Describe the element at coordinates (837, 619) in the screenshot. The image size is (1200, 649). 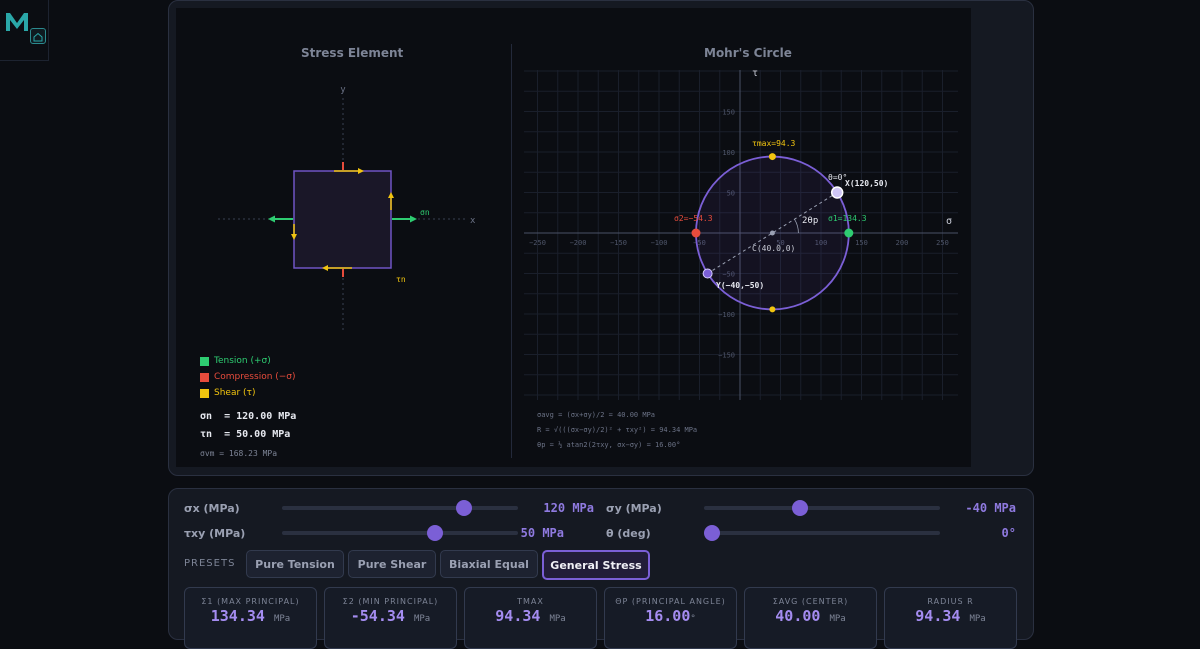
I see `card-sigma-avg-unit: MPa` at that location.